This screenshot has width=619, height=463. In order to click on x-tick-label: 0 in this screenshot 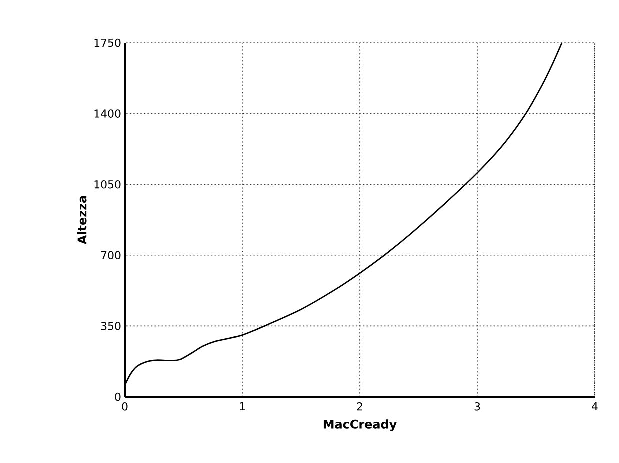, I will do `click(125, 406)`.